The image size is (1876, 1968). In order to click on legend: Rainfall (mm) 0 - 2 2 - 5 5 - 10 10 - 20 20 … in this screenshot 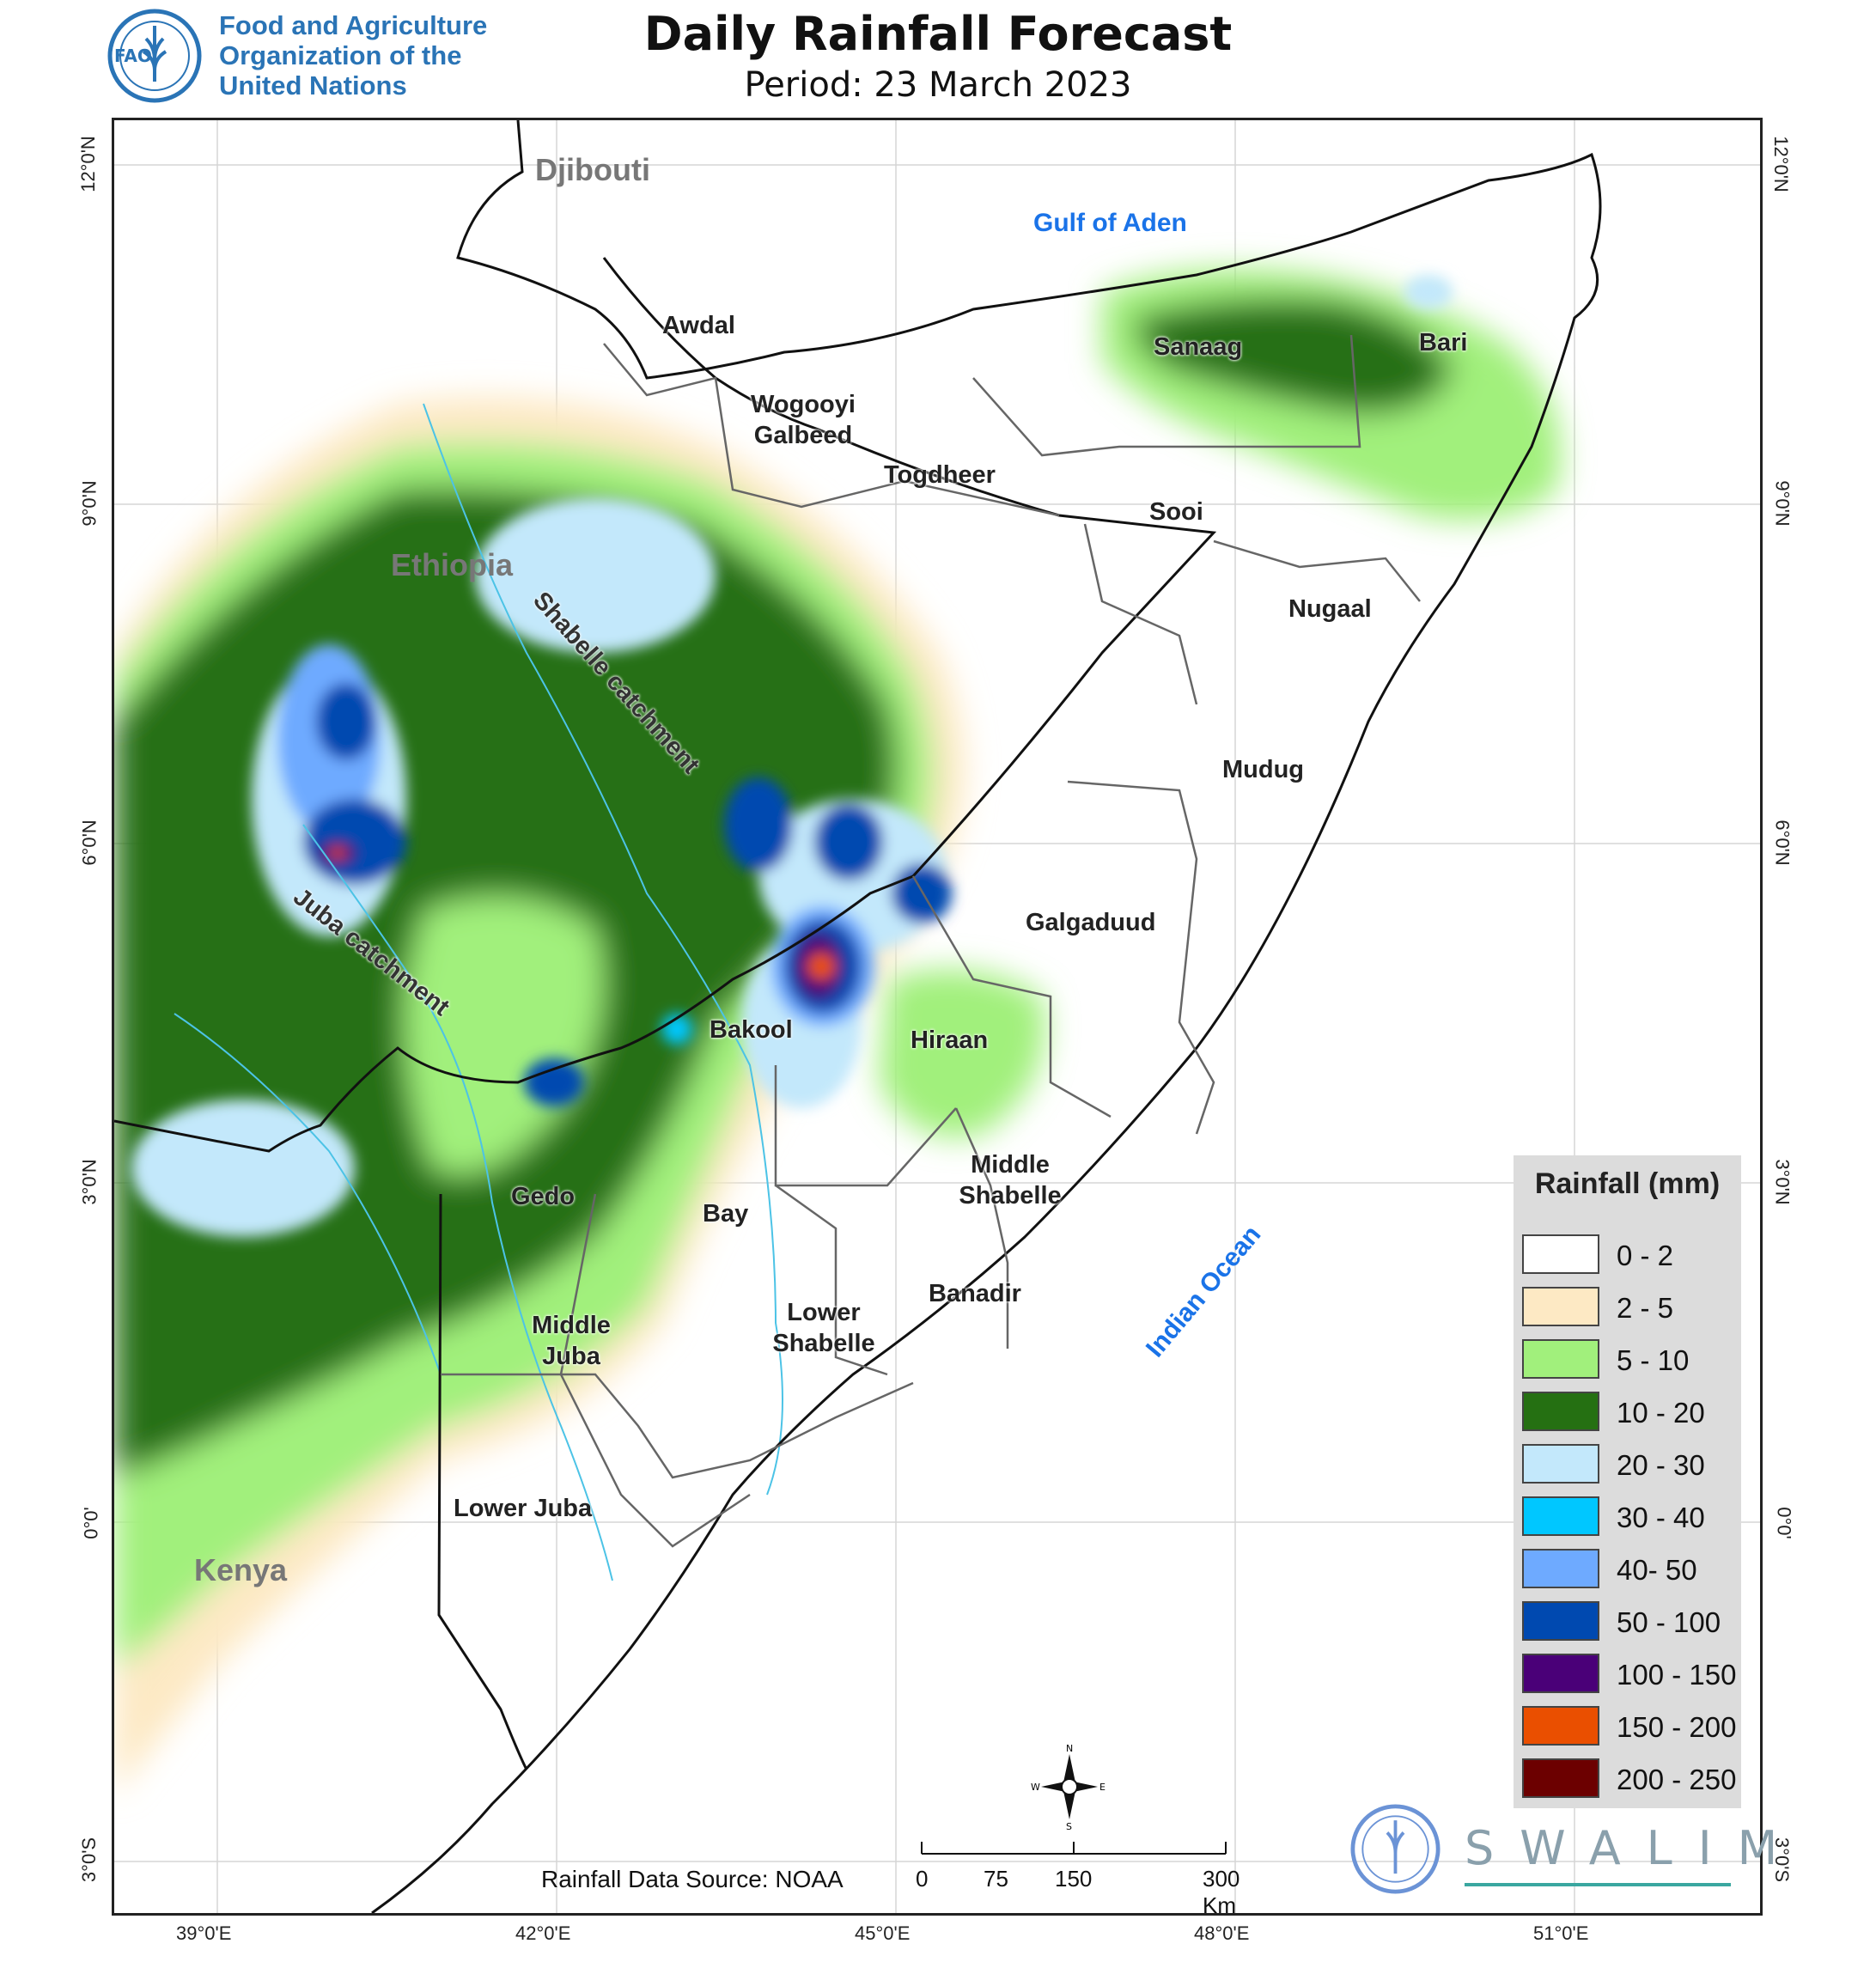, I will do `click(1627, 1481)`.